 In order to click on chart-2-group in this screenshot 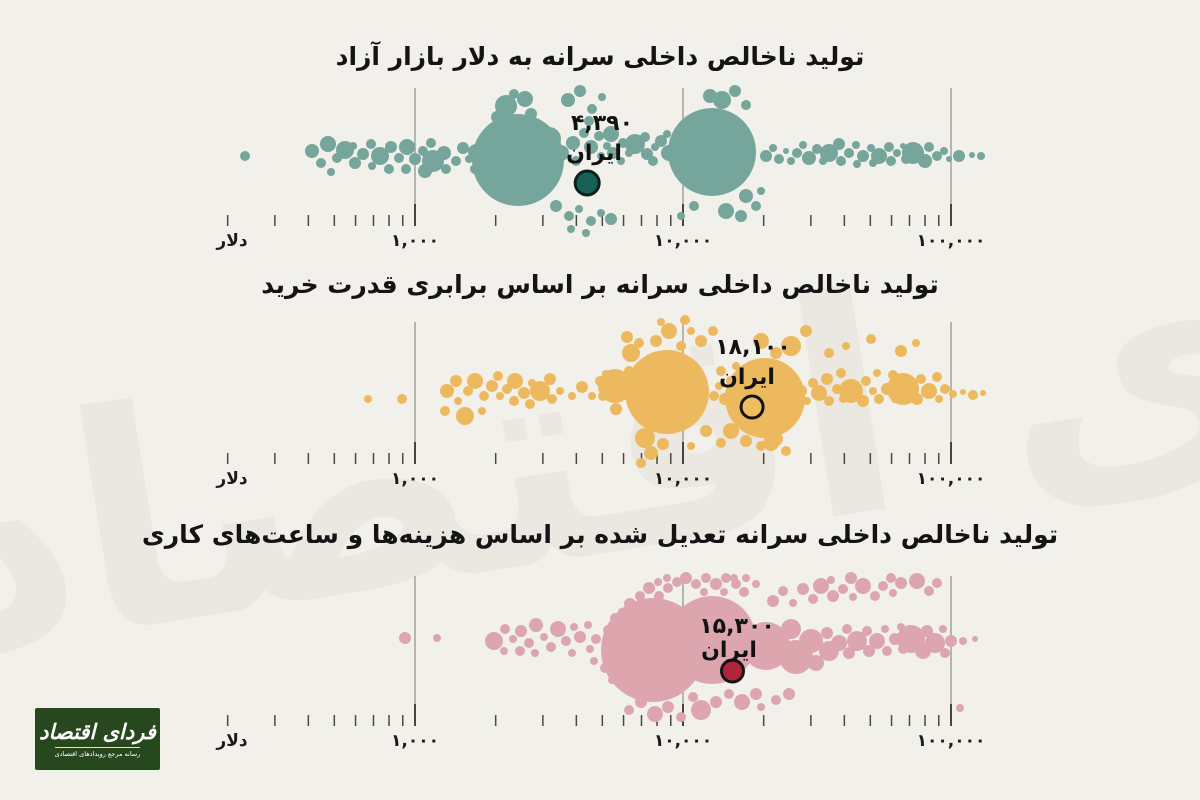, I will do `click(606, 391)`.